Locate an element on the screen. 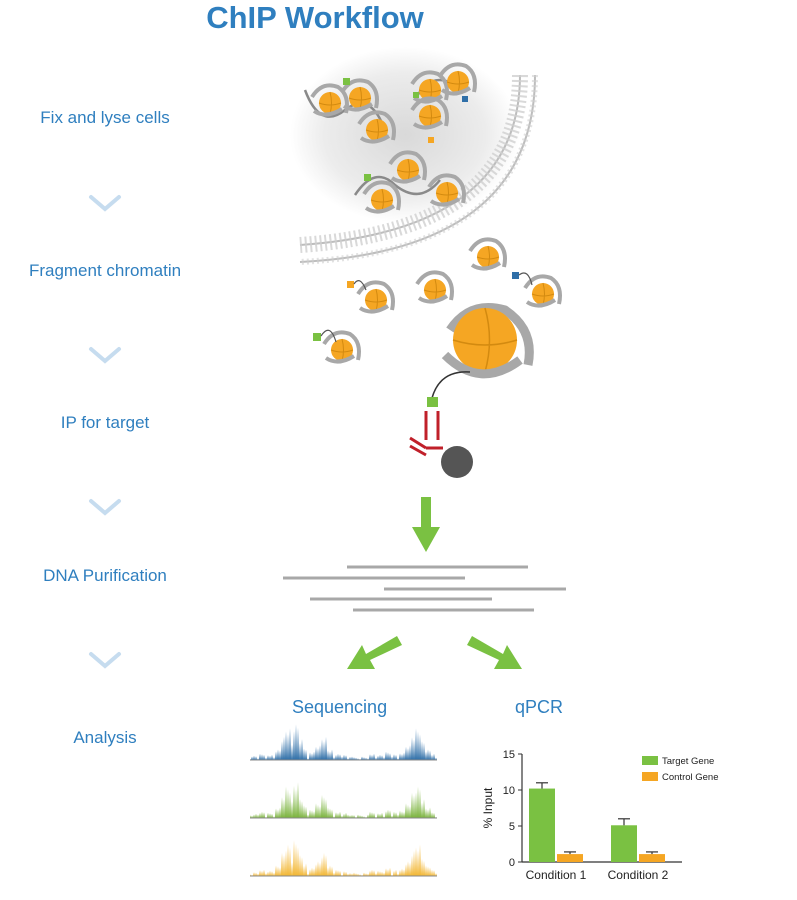 The height and width of the screenshot is (900, 797). x-tick-label: Condition 1 is located at coordinates (556, 875).